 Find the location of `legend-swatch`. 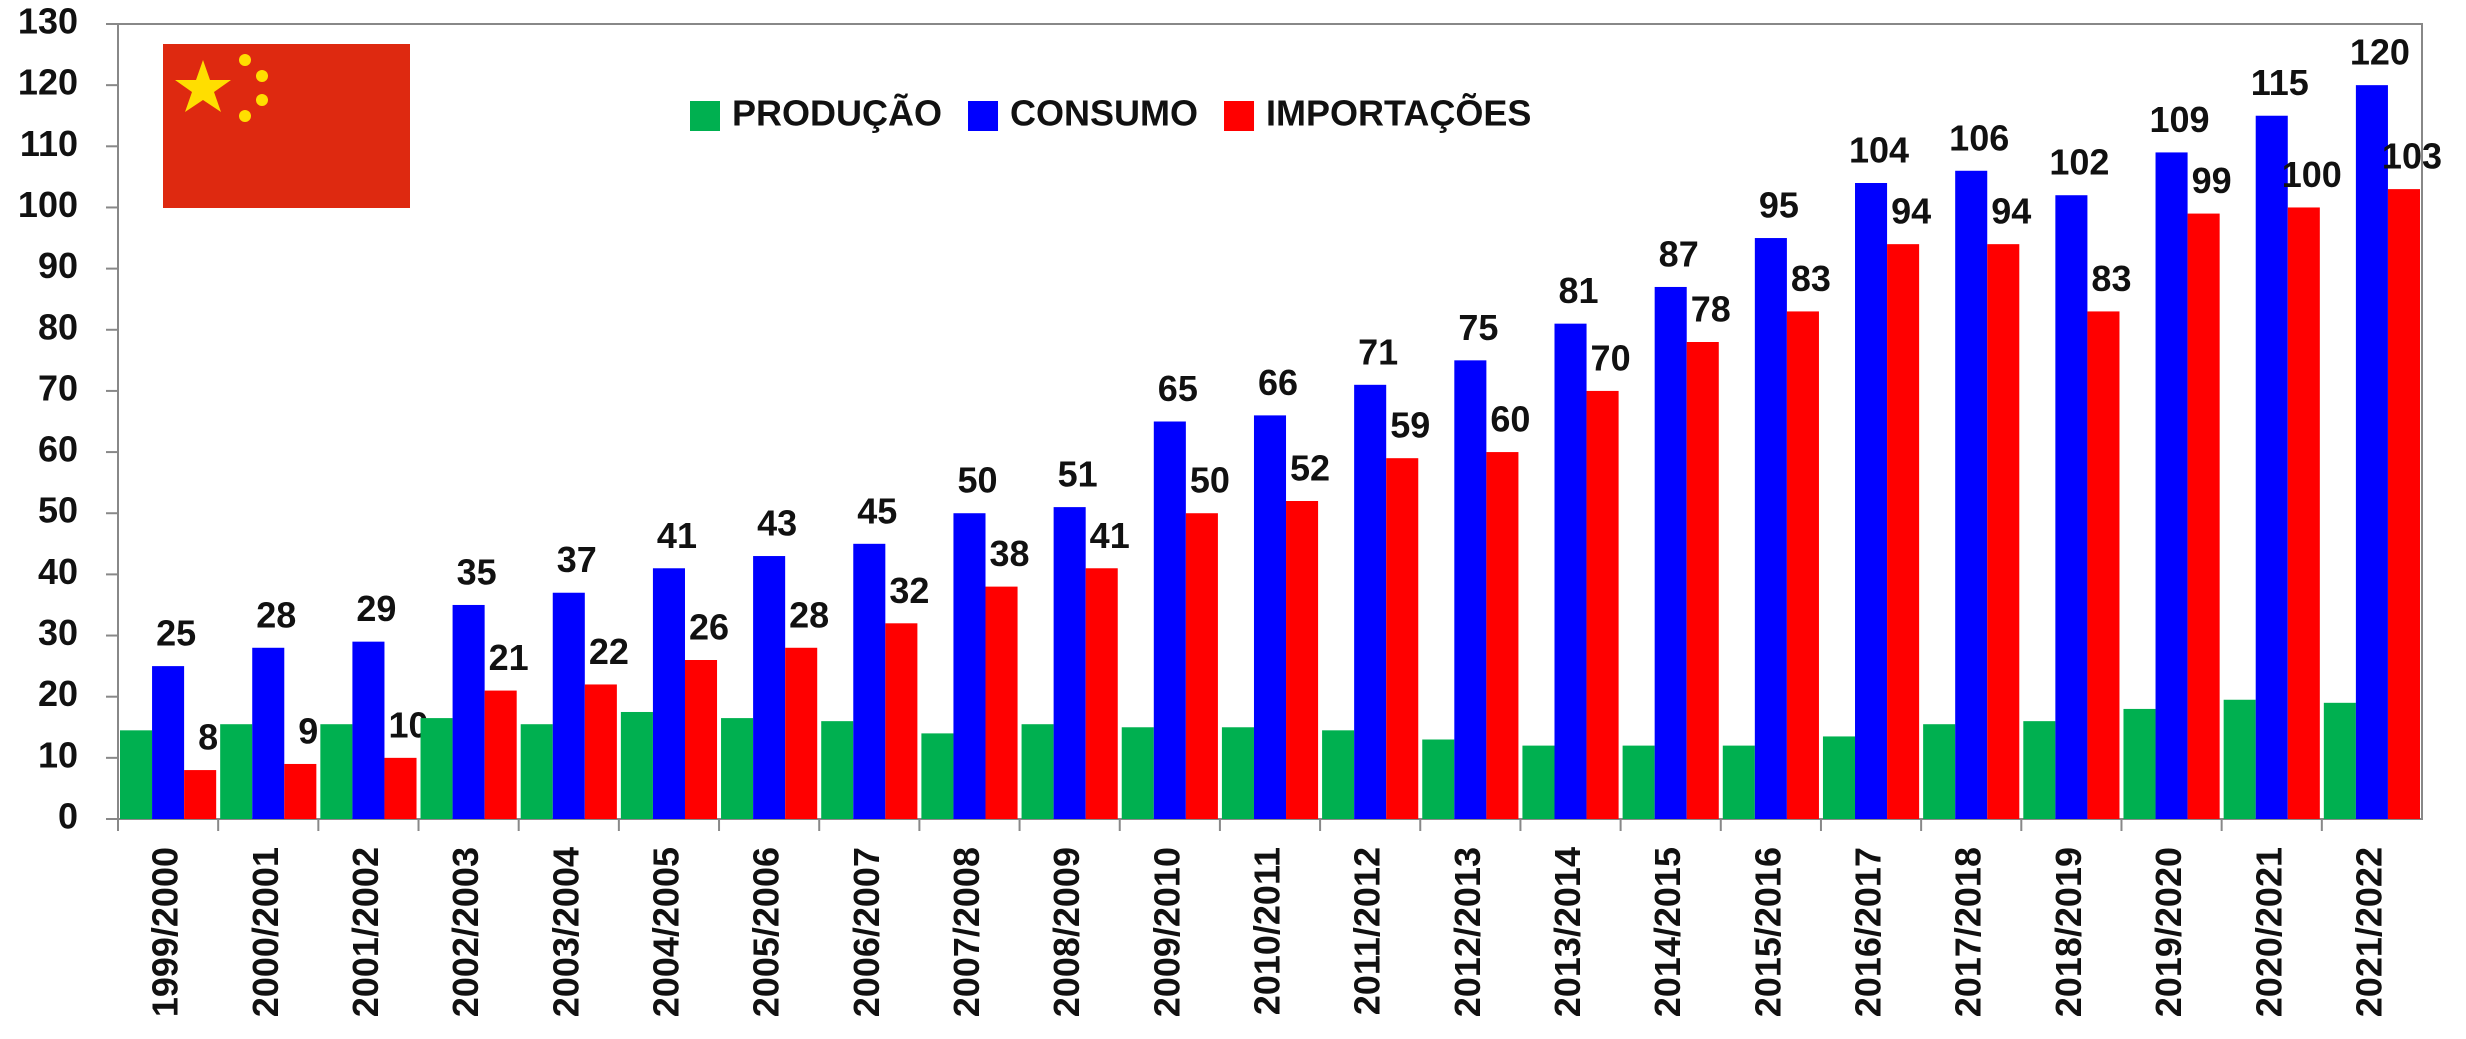

legend-swatch is located at coordinates (1239, 116).